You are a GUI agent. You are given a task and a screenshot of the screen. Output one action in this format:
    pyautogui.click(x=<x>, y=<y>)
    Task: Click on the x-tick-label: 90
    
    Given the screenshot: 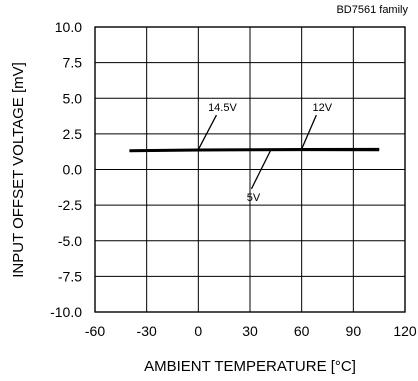 What is the action you would take?
    pyautogui.click(x=354, y=331)
    